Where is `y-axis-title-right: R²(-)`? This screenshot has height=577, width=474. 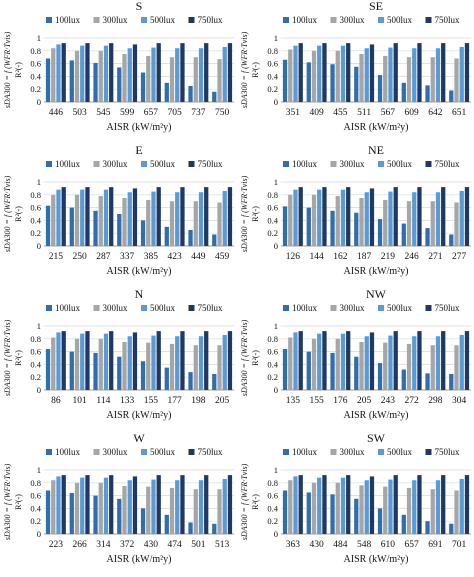 y-axis-title-right: R²(-) is located at coordinates (255, 70).